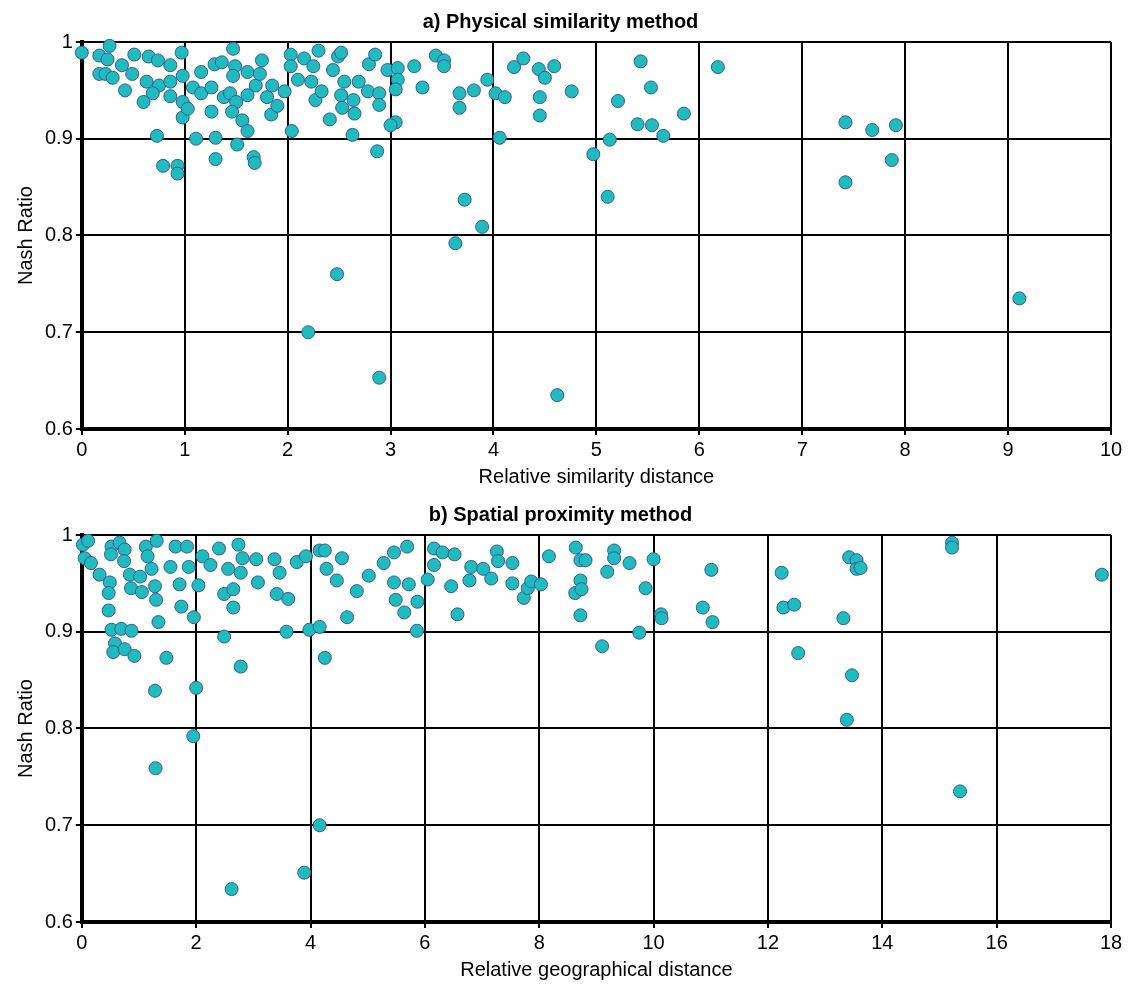 Image resolution: width=1131 pixels, height=986 pixels. I want to click on x-tick-label: 1, so click(185, 448).